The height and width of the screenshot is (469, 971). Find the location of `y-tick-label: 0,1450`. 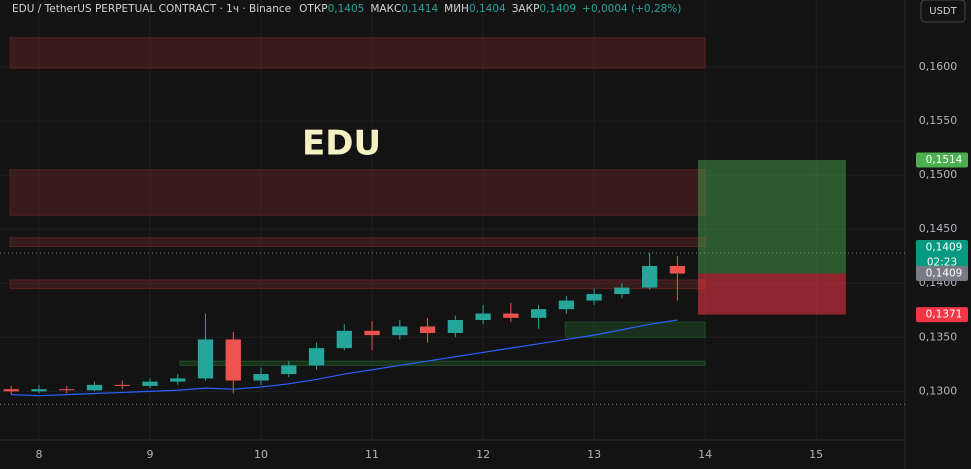

y-tick-label: 0,1450 is located at coordinates (938, 228).